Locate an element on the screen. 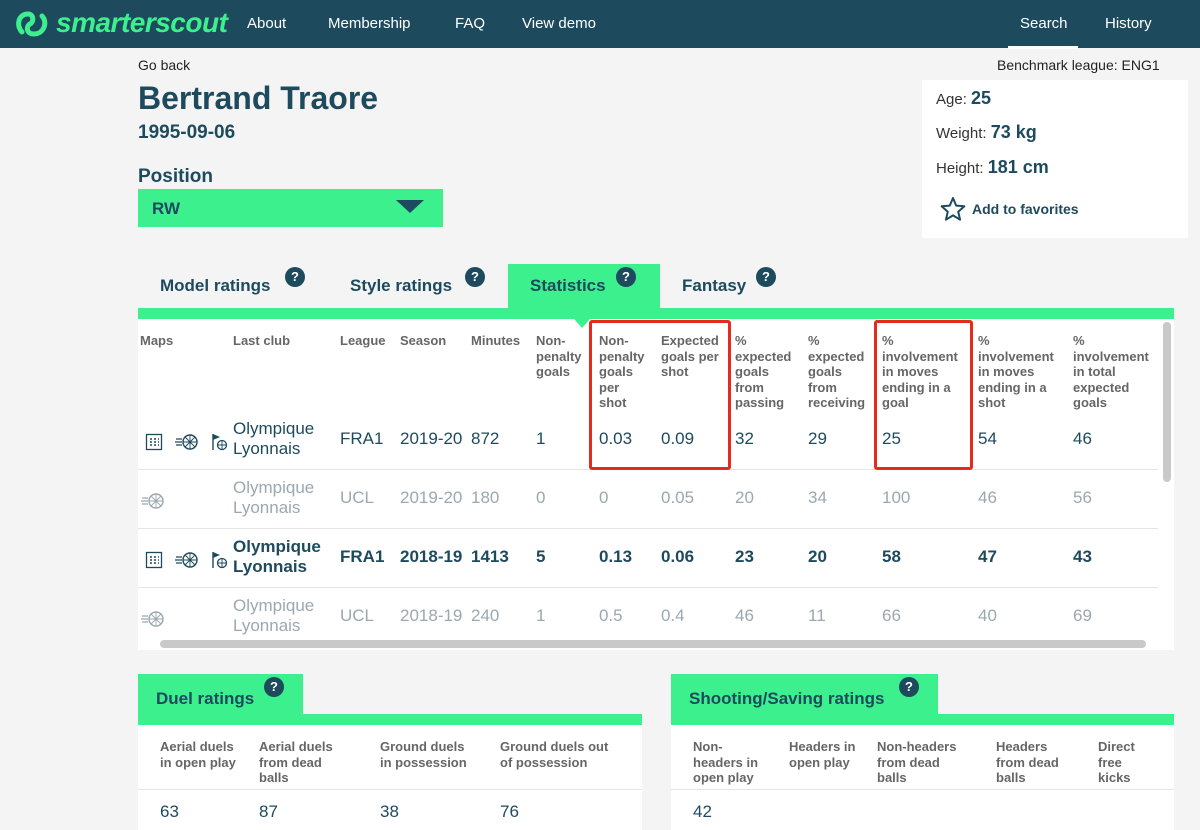  cell-xg-receiving: 11 is located at coordinates (817, 615).